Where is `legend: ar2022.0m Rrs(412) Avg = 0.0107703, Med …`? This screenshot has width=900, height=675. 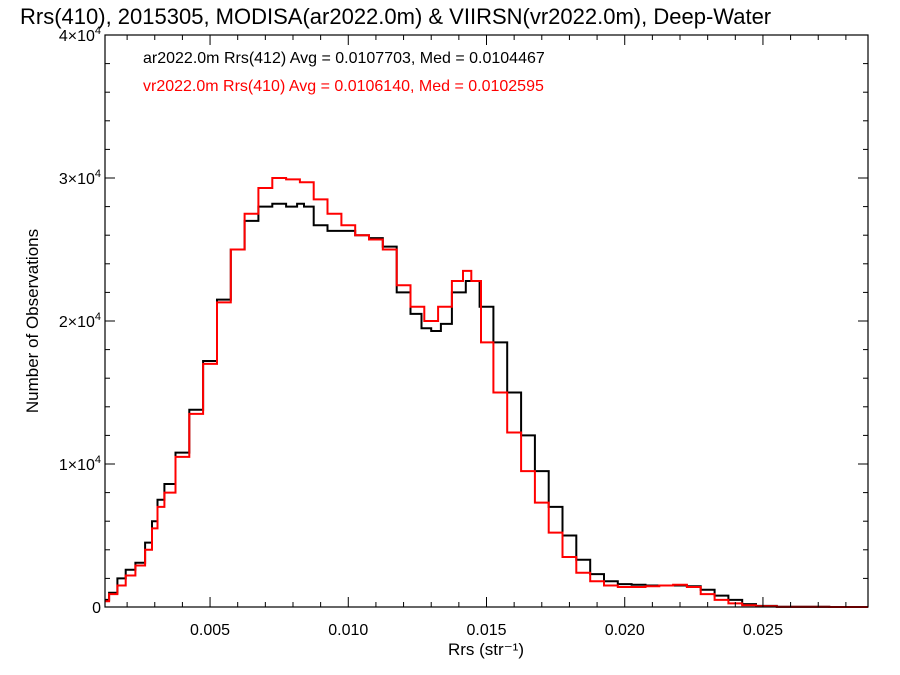 legend: ar2022.0m Rrs(412) Avg = 0.0107703, Med … is located at coordinates (344, 72).